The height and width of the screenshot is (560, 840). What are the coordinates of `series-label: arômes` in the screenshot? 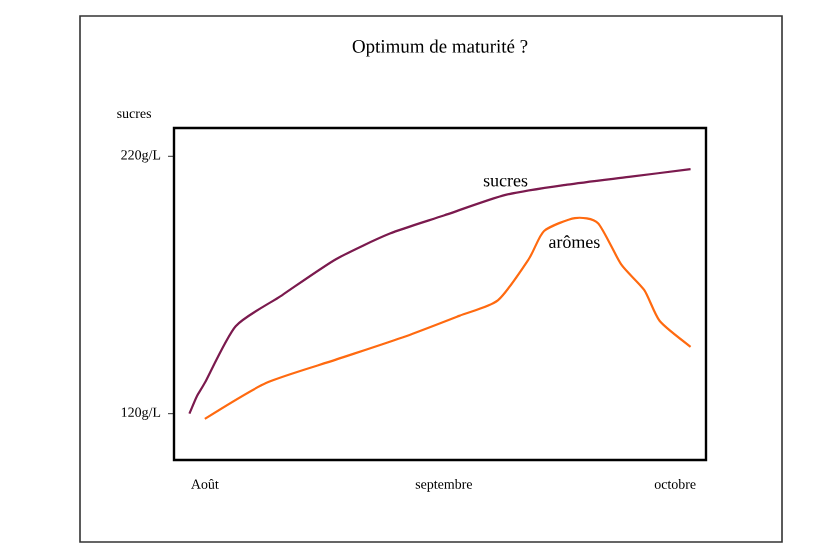 It's located at (574, 242).